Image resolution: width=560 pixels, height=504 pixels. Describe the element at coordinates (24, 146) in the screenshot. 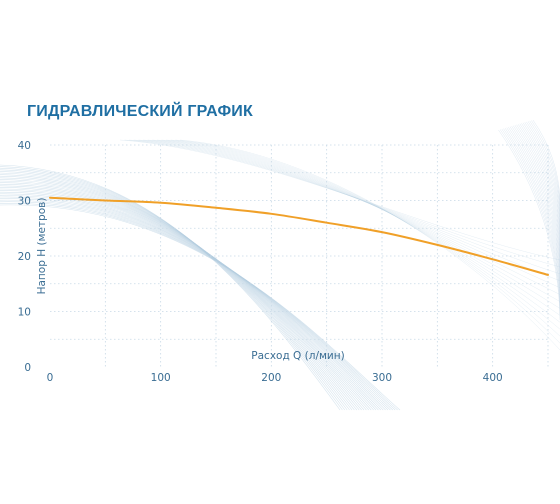

I see `y-tick-label: 40` at that location.